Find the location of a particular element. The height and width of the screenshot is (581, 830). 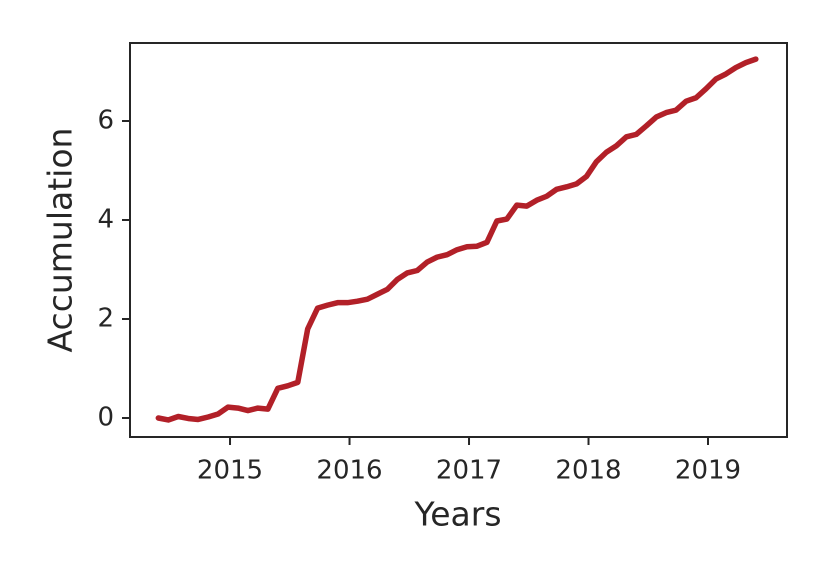

x-tick-label: 2019 is located at coordinates (708, 471).